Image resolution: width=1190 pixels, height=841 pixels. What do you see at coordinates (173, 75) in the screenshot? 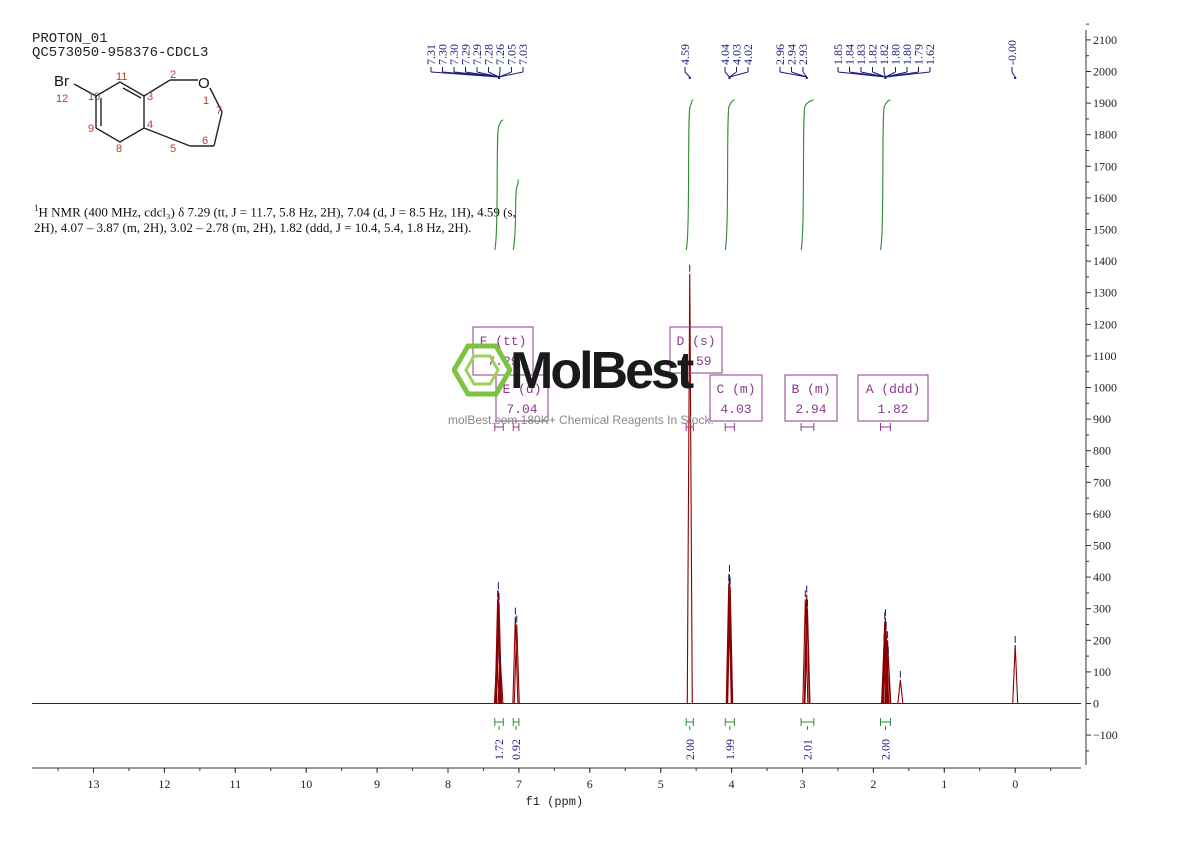
I see `atom-num-2: 2` at bounding box center [173, 75].